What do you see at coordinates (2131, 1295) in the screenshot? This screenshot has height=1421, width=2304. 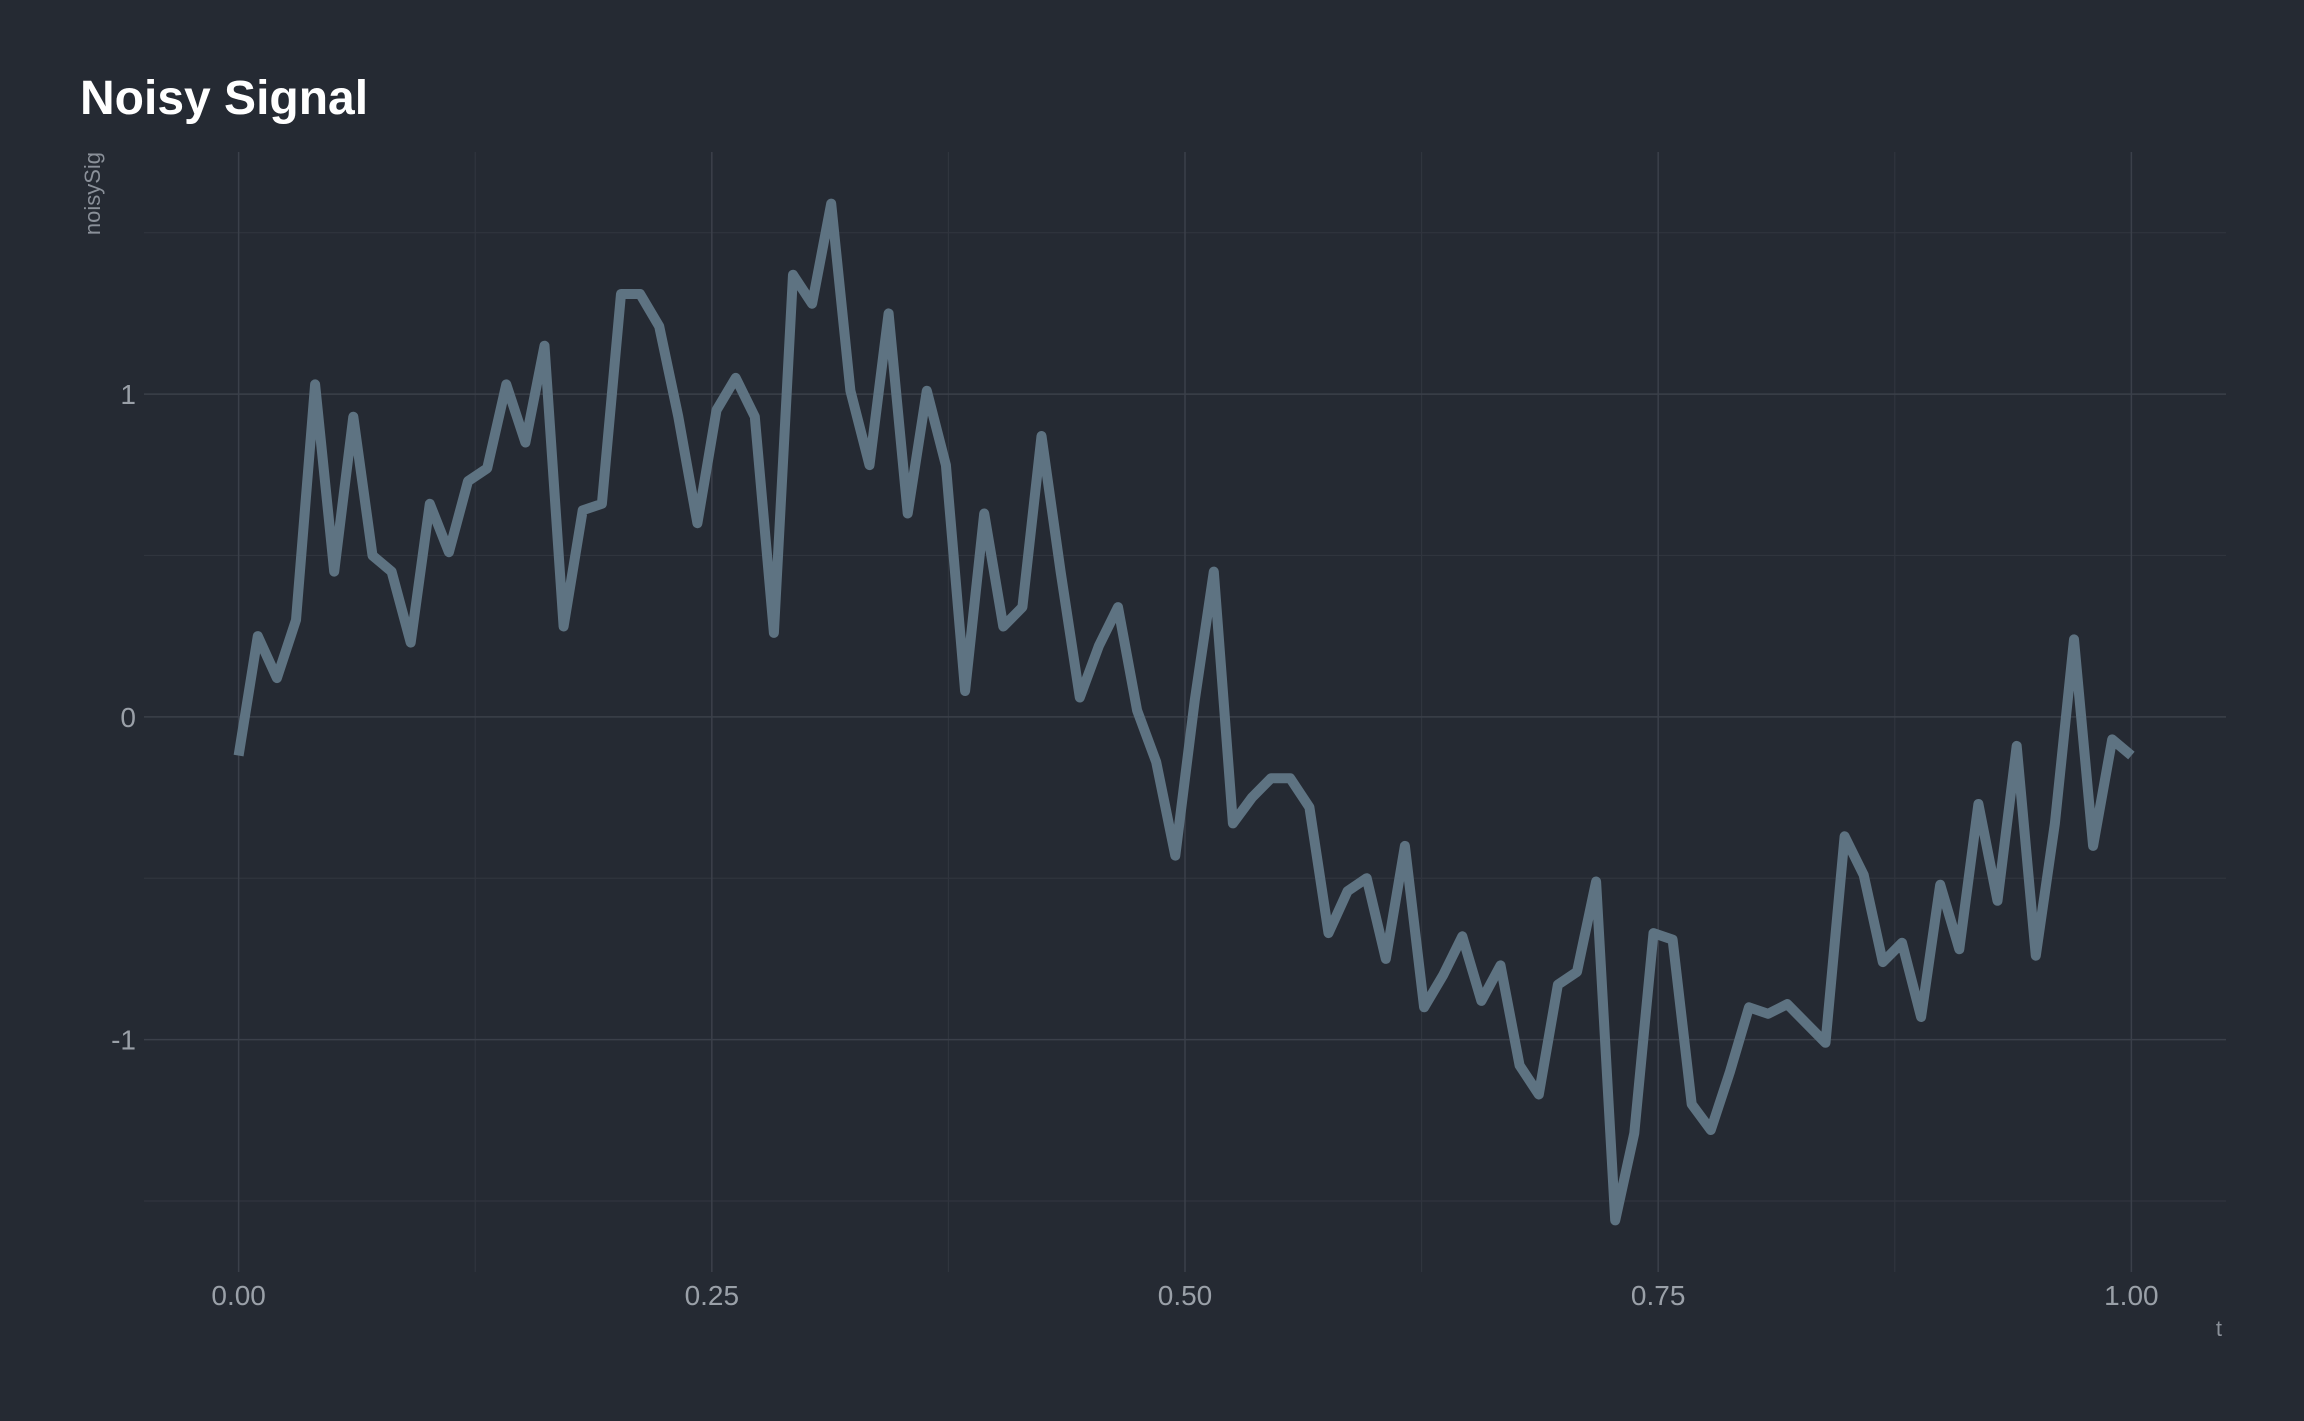 I see `x-tick-label: 1.00` at bounding box center [2131, 1295].